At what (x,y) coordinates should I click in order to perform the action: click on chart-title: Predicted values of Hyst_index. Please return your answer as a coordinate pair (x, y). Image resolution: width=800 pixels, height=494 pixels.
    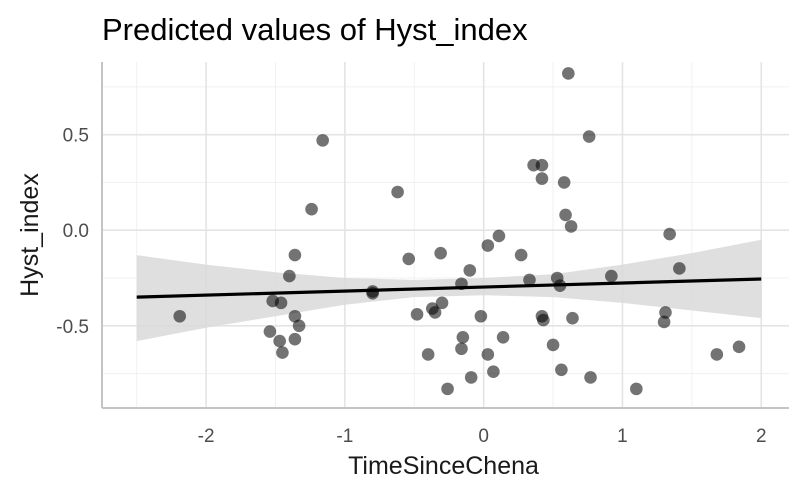
    Looking at the image, I should click on (315, 29).